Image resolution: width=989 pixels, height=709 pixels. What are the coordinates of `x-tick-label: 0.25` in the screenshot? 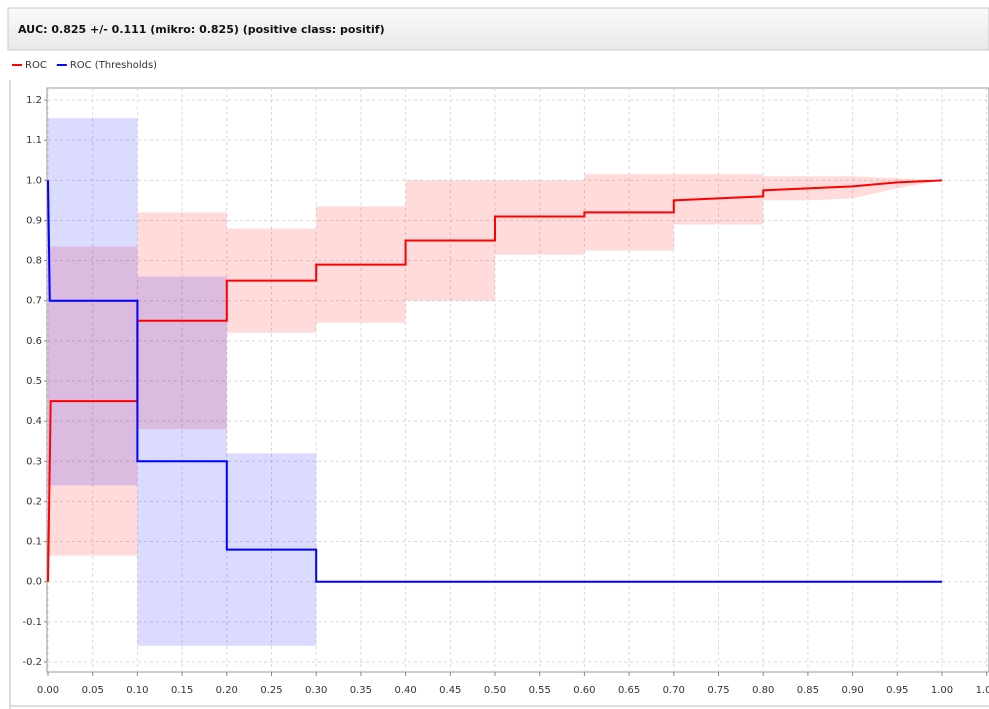 It's located at (271, 690).